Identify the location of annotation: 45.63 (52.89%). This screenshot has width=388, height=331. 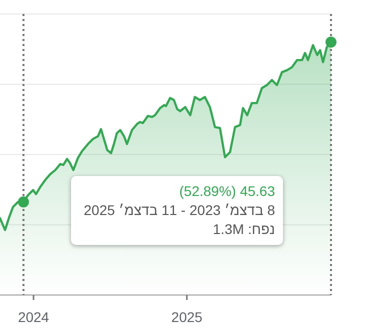
(226, 191).